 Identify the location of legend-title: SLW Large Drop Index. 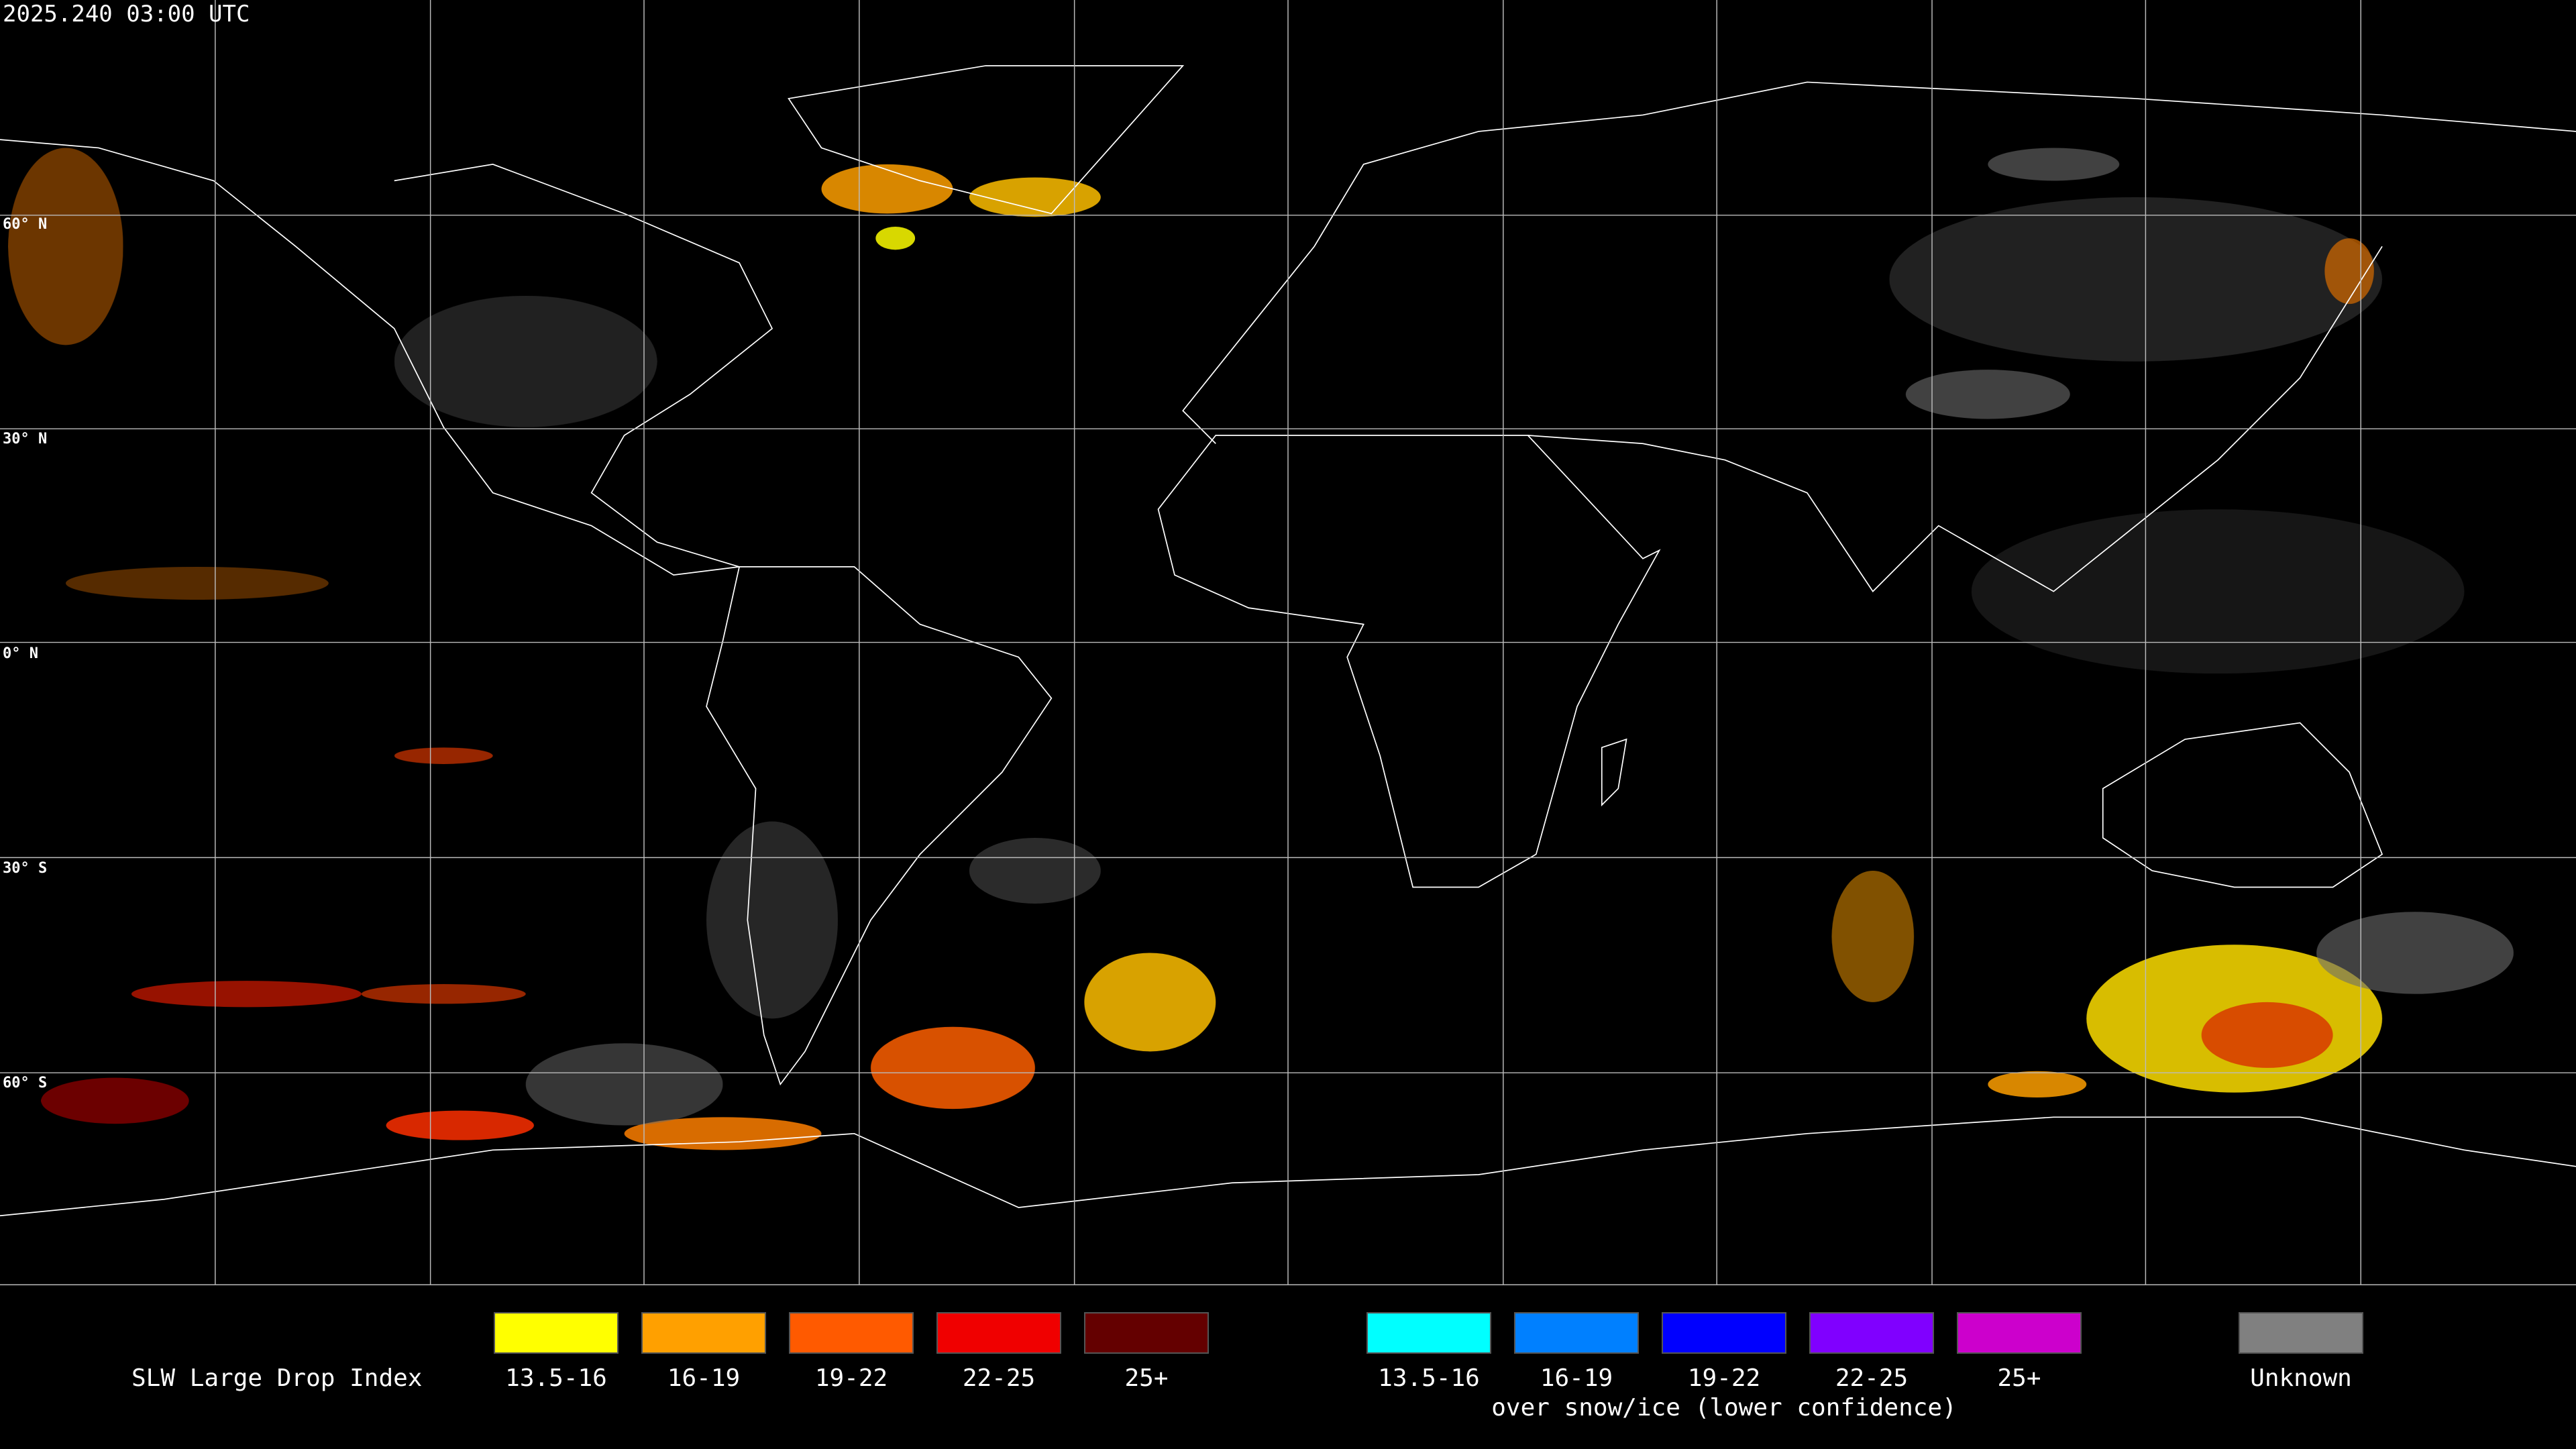
(276, 1378).